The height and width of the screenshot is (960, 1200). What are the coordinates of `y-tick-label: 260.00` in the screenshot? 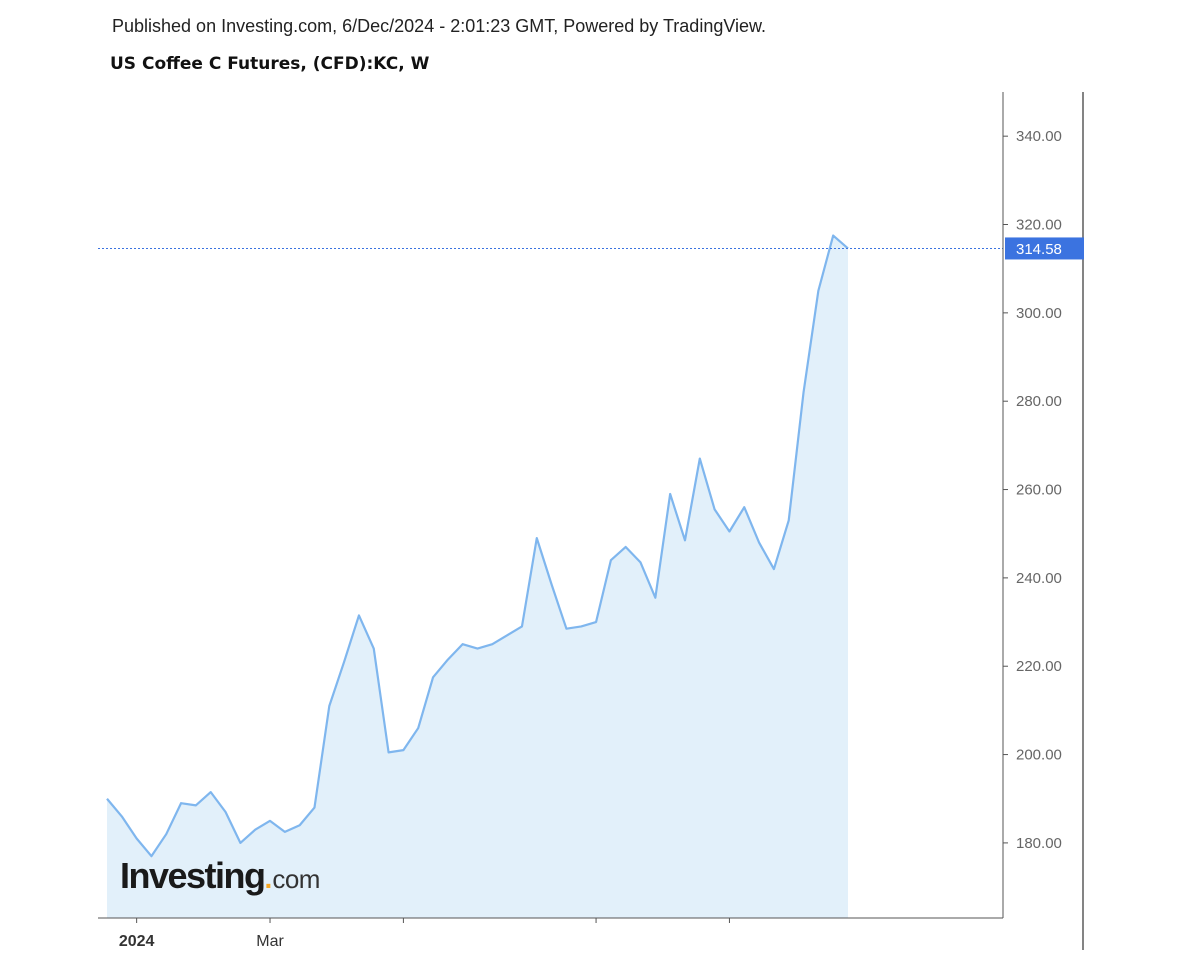 It's located at (1039, 490).